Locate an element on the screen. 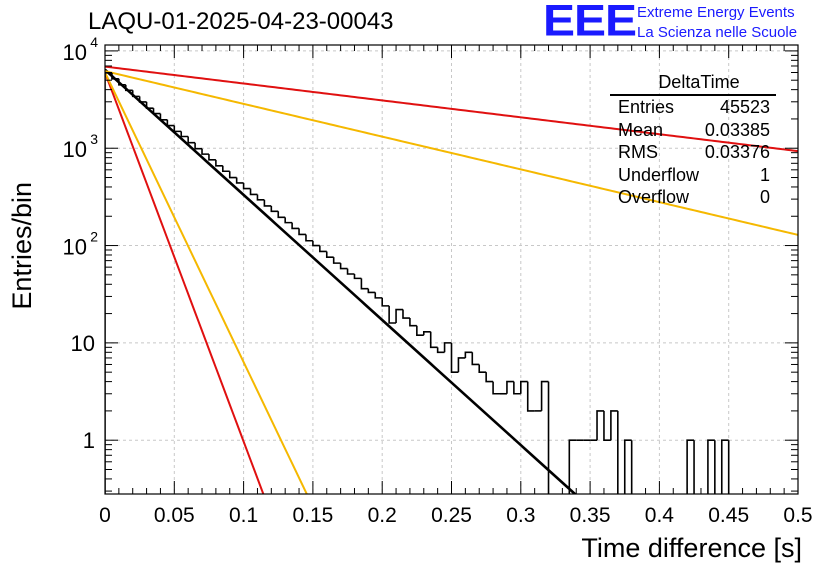  x-tick-label: 0 is located at coordinates (105, 515).